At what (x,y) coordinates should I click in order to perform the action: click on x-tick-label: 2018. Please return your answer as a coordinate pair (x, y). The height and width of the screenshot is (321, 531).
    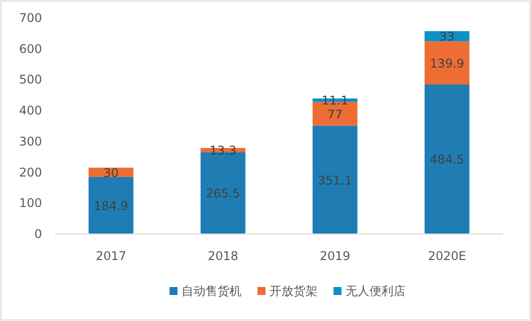
    Looking at the image, I should click on (223, 256).